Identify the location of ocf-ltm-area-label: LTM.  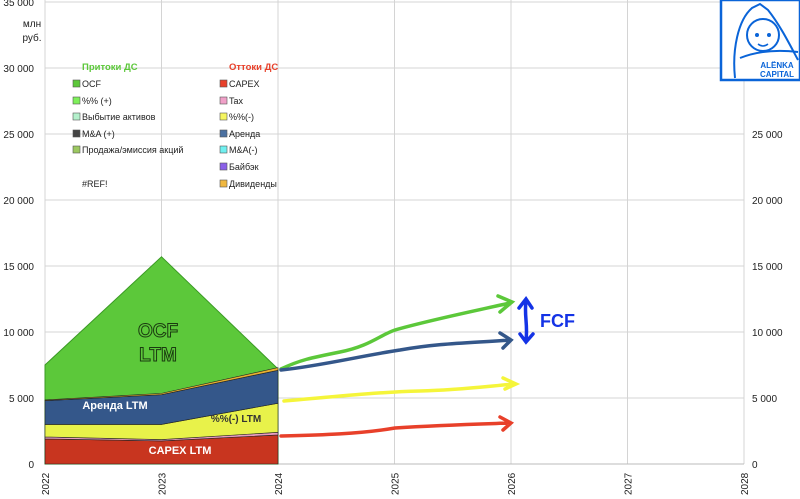
(158, 355).